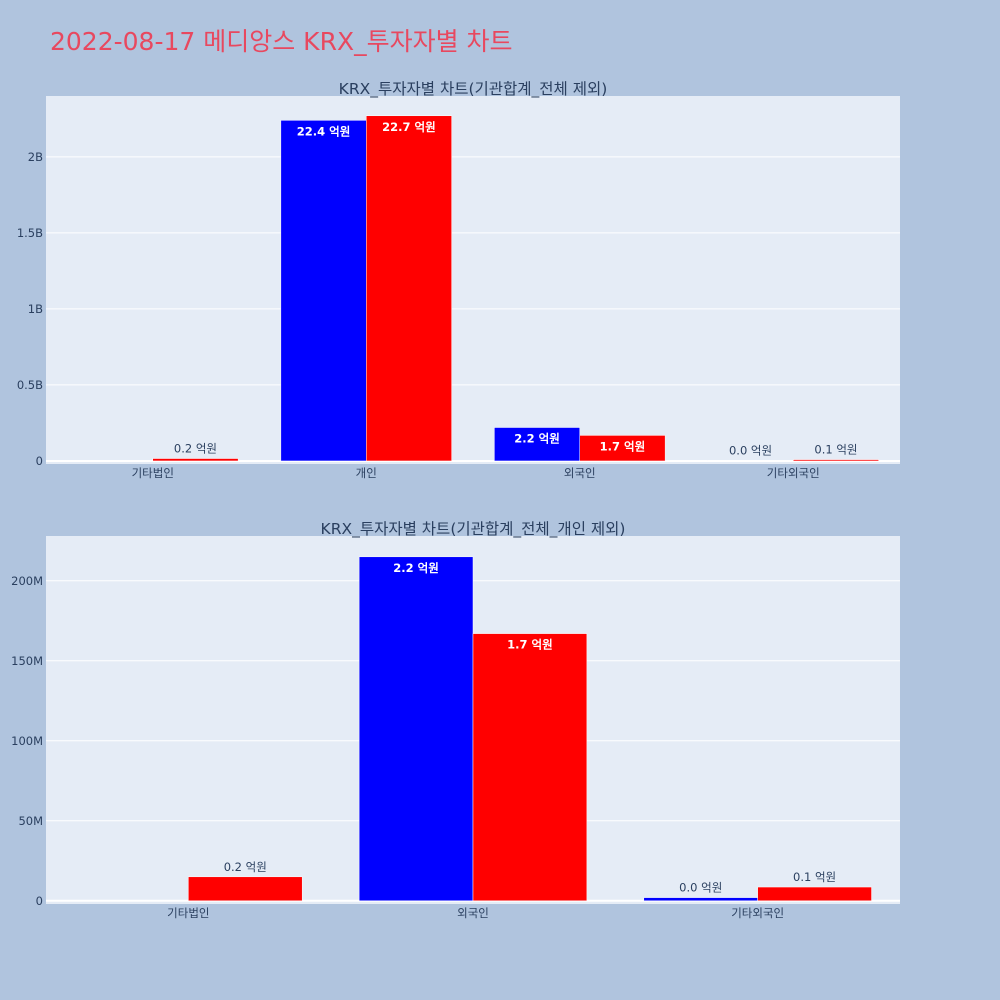 The image size is (1000, 1000). What do you see at coordinates (35, 309) in the screenshot?
I see `y-tick-label: 1B` at bounding box center [35, 309].